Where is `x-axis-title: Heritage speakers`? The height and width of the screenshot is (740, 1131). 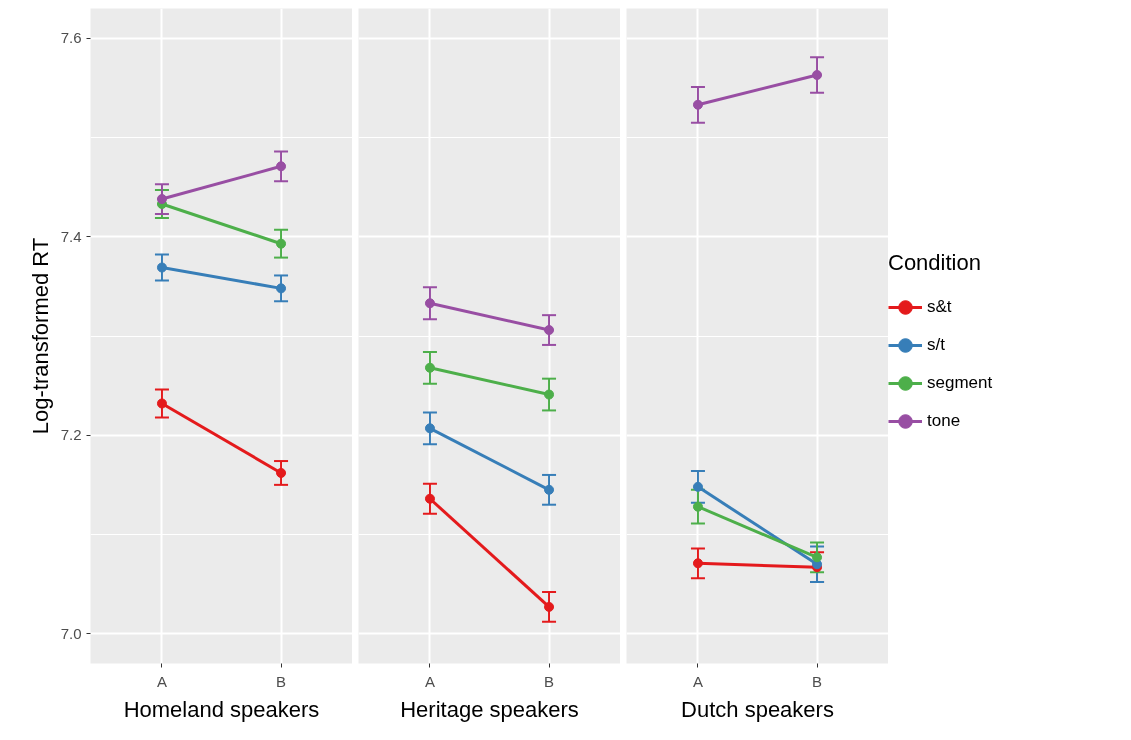 x-axis-title: Heritage speakers is located at coordinates (489, 709).